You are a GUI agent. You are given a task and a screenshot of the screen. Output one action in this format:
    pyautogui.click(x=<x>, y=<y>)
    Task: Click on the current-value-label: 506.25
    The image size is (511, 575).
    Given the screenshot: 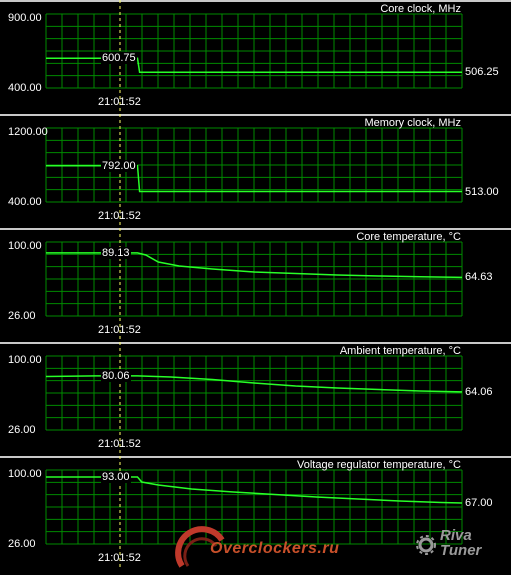 What is the action you would take?
    pyautogui.click(x=482, y=72)
    